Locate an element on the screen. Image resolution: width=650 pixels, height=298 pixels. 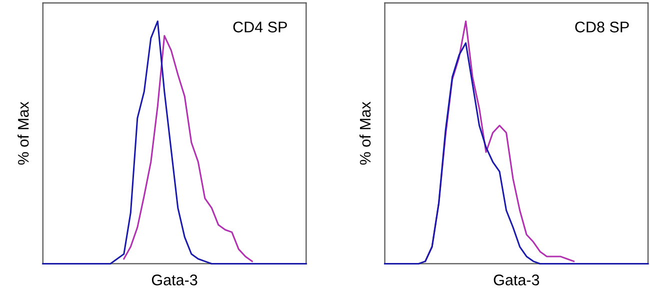
chart-title: CD4 SP is located at coordinates (260, 27).